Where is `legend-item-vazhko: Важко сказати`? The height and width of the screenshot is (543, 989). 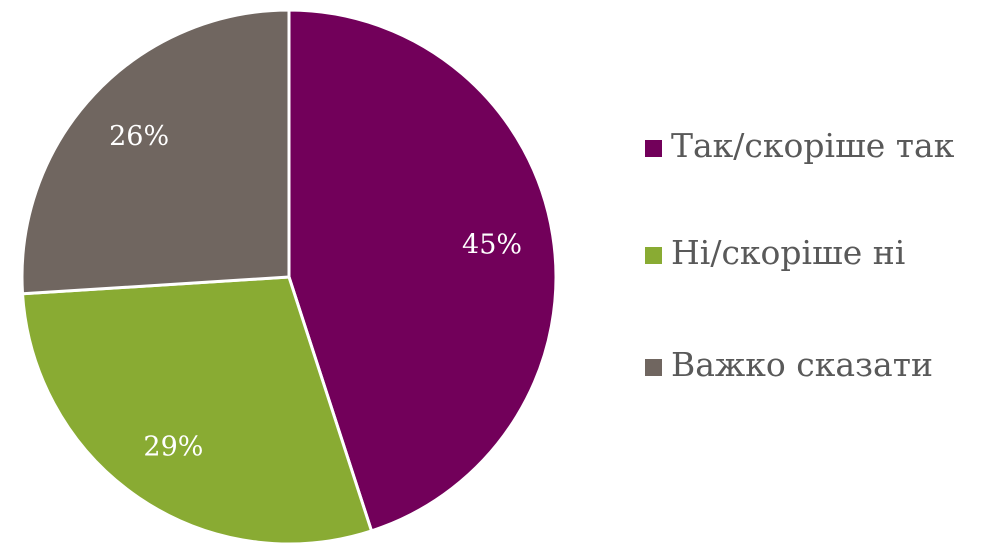 legend-item-vazhko: Важко сказати is located at coordinates (808, 365).